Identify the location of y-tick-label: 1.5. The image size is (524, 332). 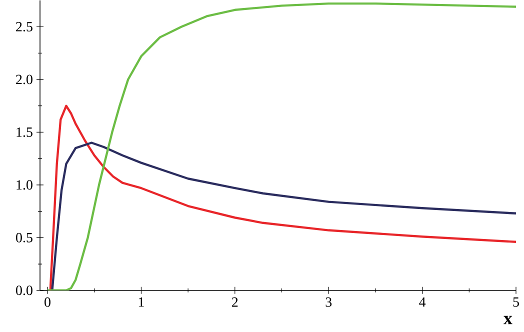
(24, 132).